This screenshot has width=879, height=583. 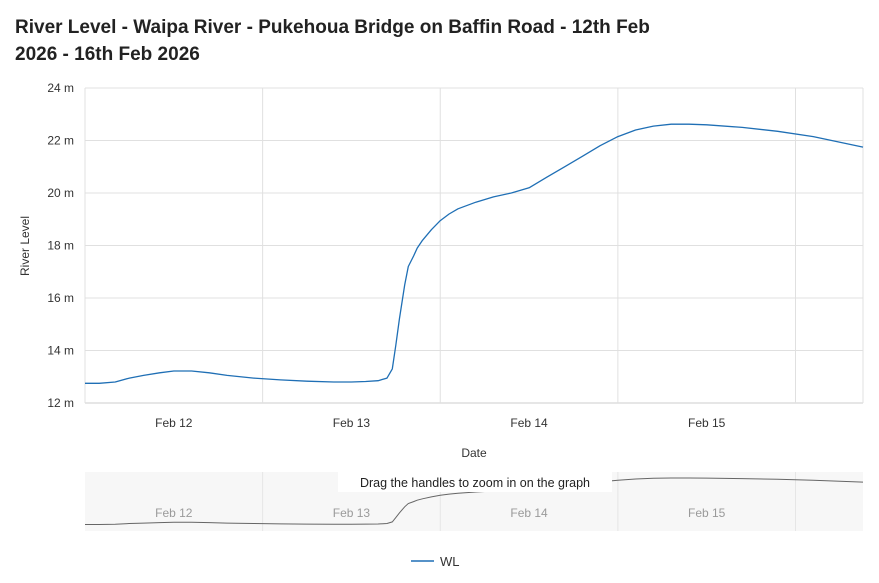 I want to click on x-tick-label: Feb 12, so click(x=174, y=423).